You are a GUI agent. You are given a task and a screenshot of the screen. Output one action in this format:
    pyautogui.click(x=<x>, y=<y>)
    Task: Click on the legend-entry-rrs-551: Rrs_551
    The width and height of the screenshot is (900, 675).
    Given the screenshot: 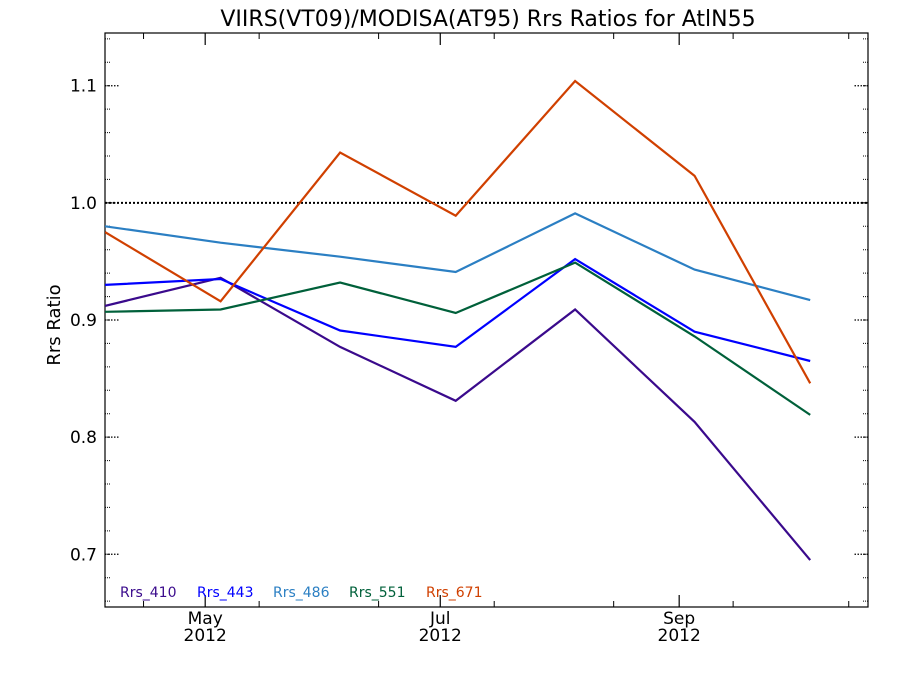 What is the action you would take?
    pyautogui.click(x=377, y=593)
    